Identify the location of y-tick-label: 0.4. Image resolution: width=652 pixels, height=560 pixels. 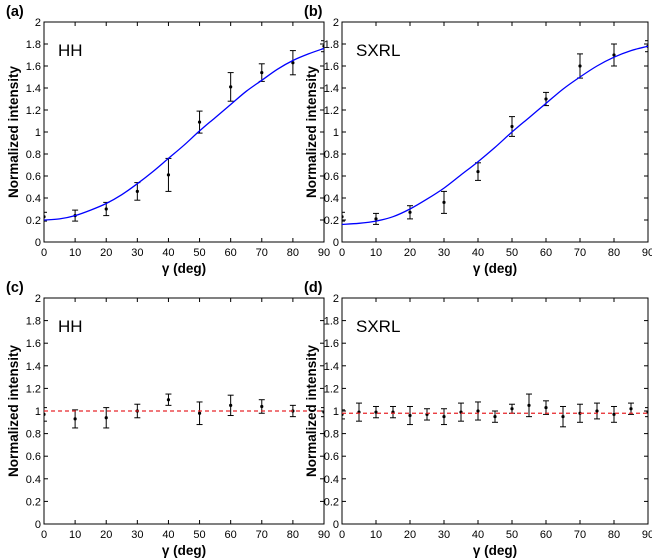
(33, 480).